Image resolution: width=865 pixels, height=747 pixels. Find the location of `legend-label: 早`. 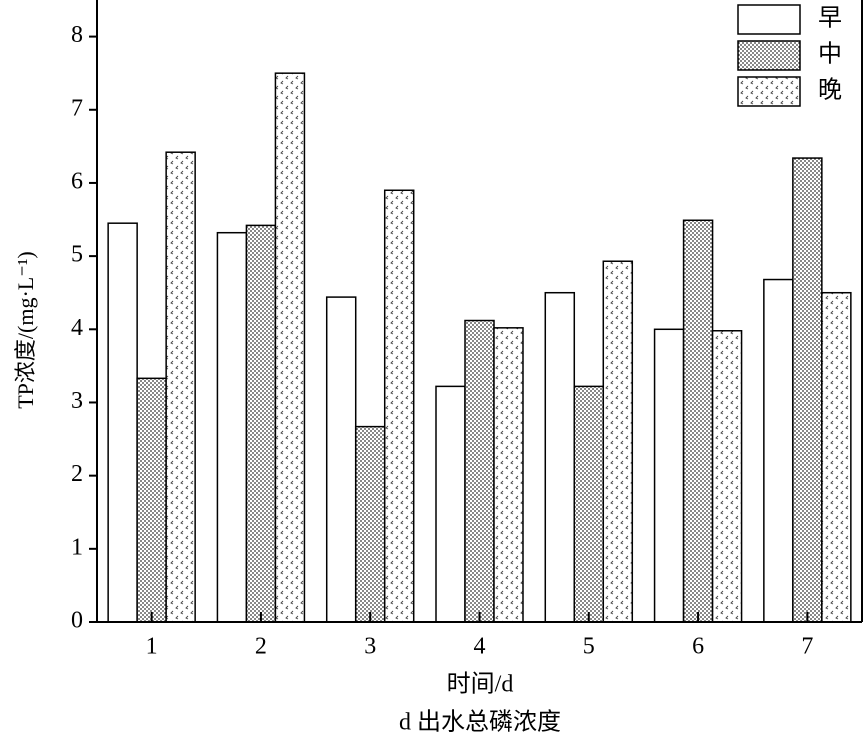

legend-label: 早 is located at coordinates (830, 19).